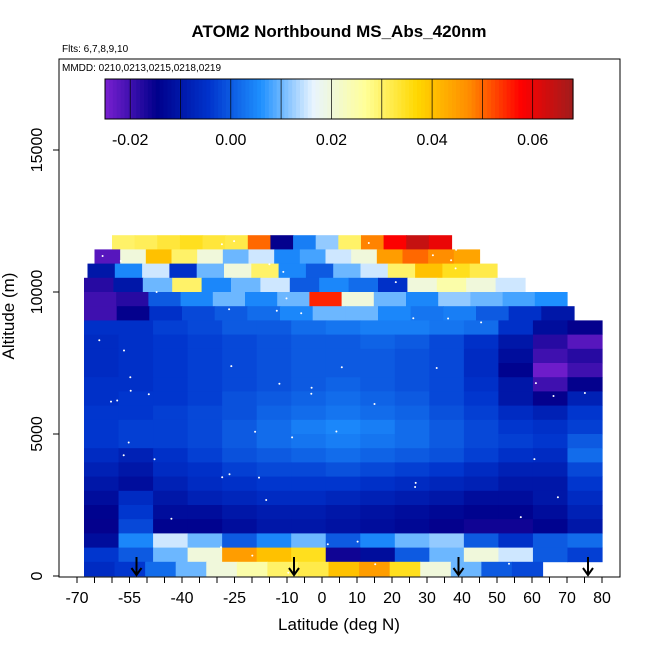 The height and width of the screenshot is (650, 650). Describe the element at coordinates (532, 598) in the screenshot. I see `x-tick-label: 60` at that location.